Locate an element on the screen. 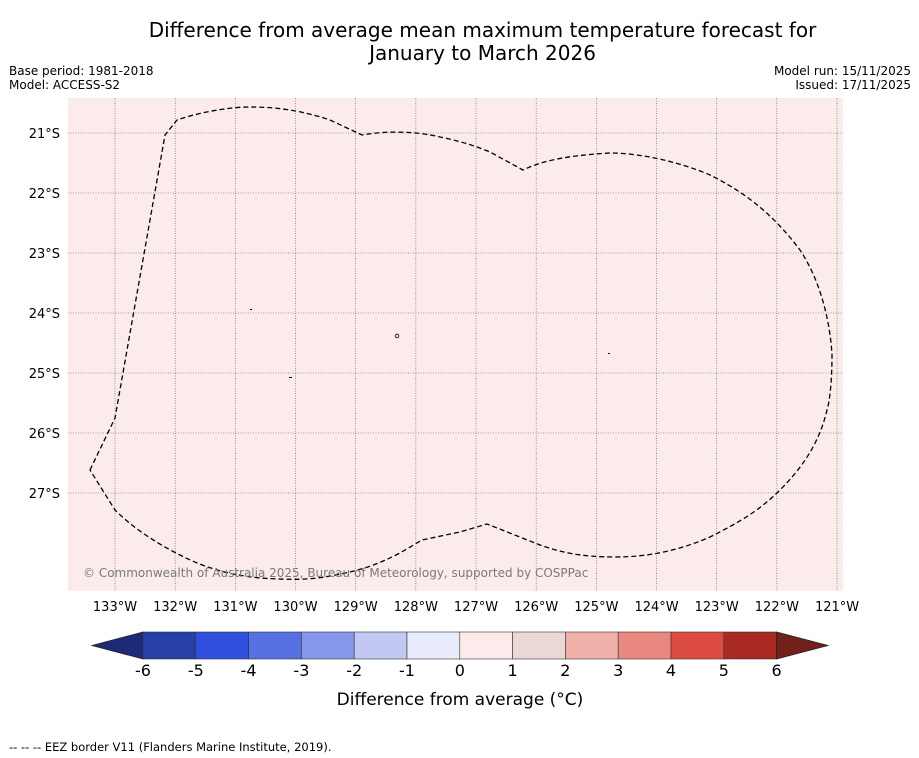  title-line-2: January to March 2026 is located at coordinates (482, 53).